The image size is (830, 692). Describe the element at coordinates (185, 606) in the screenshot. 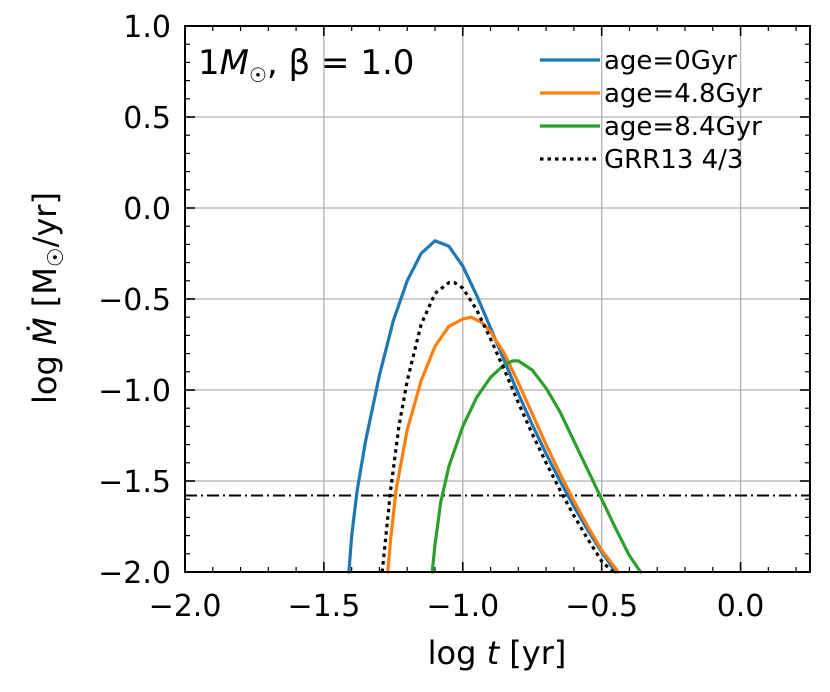

I see `x-tick-label: −2.0` at that location.